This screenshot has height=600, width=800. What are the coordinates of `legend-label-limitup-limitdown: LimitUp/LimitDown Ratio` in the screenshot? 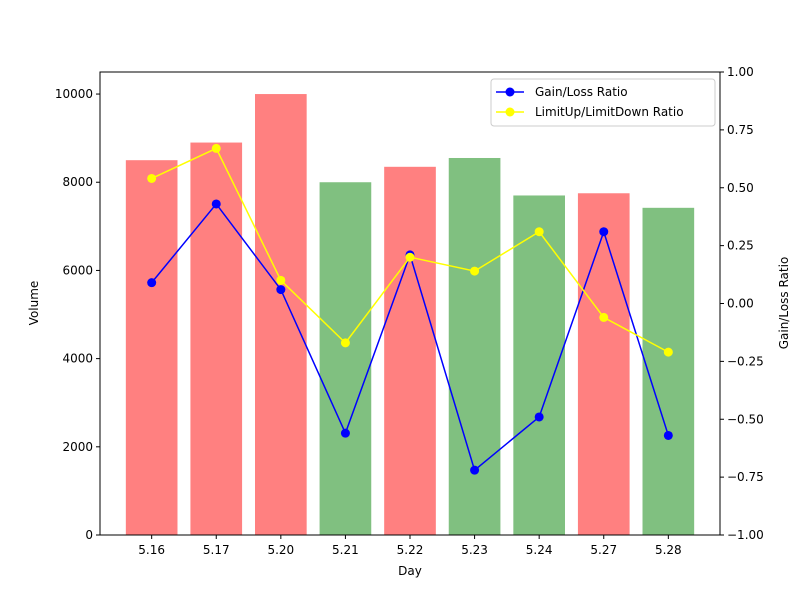 It's located at (609, 112).